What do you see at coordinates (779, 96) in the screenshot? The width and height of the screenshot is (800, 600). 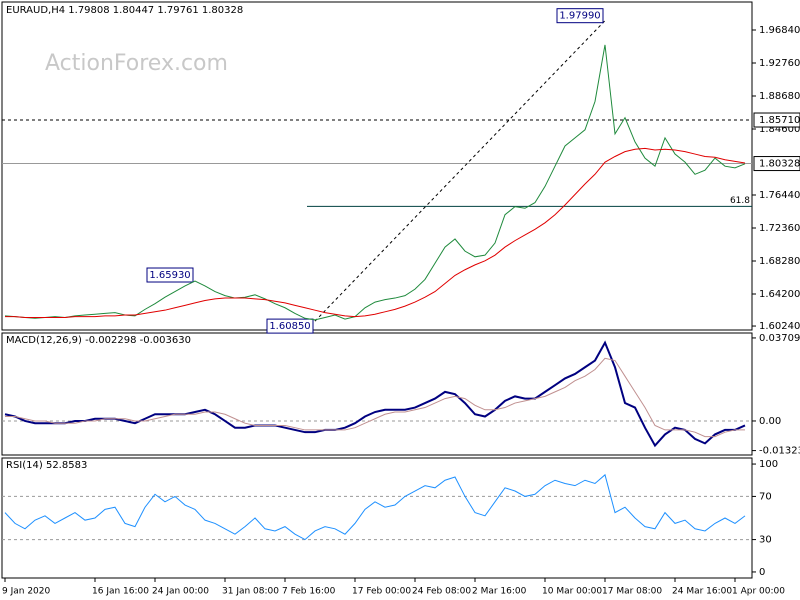 I see `y-tick-label: 1.88680` at bounding box center [779, 96].